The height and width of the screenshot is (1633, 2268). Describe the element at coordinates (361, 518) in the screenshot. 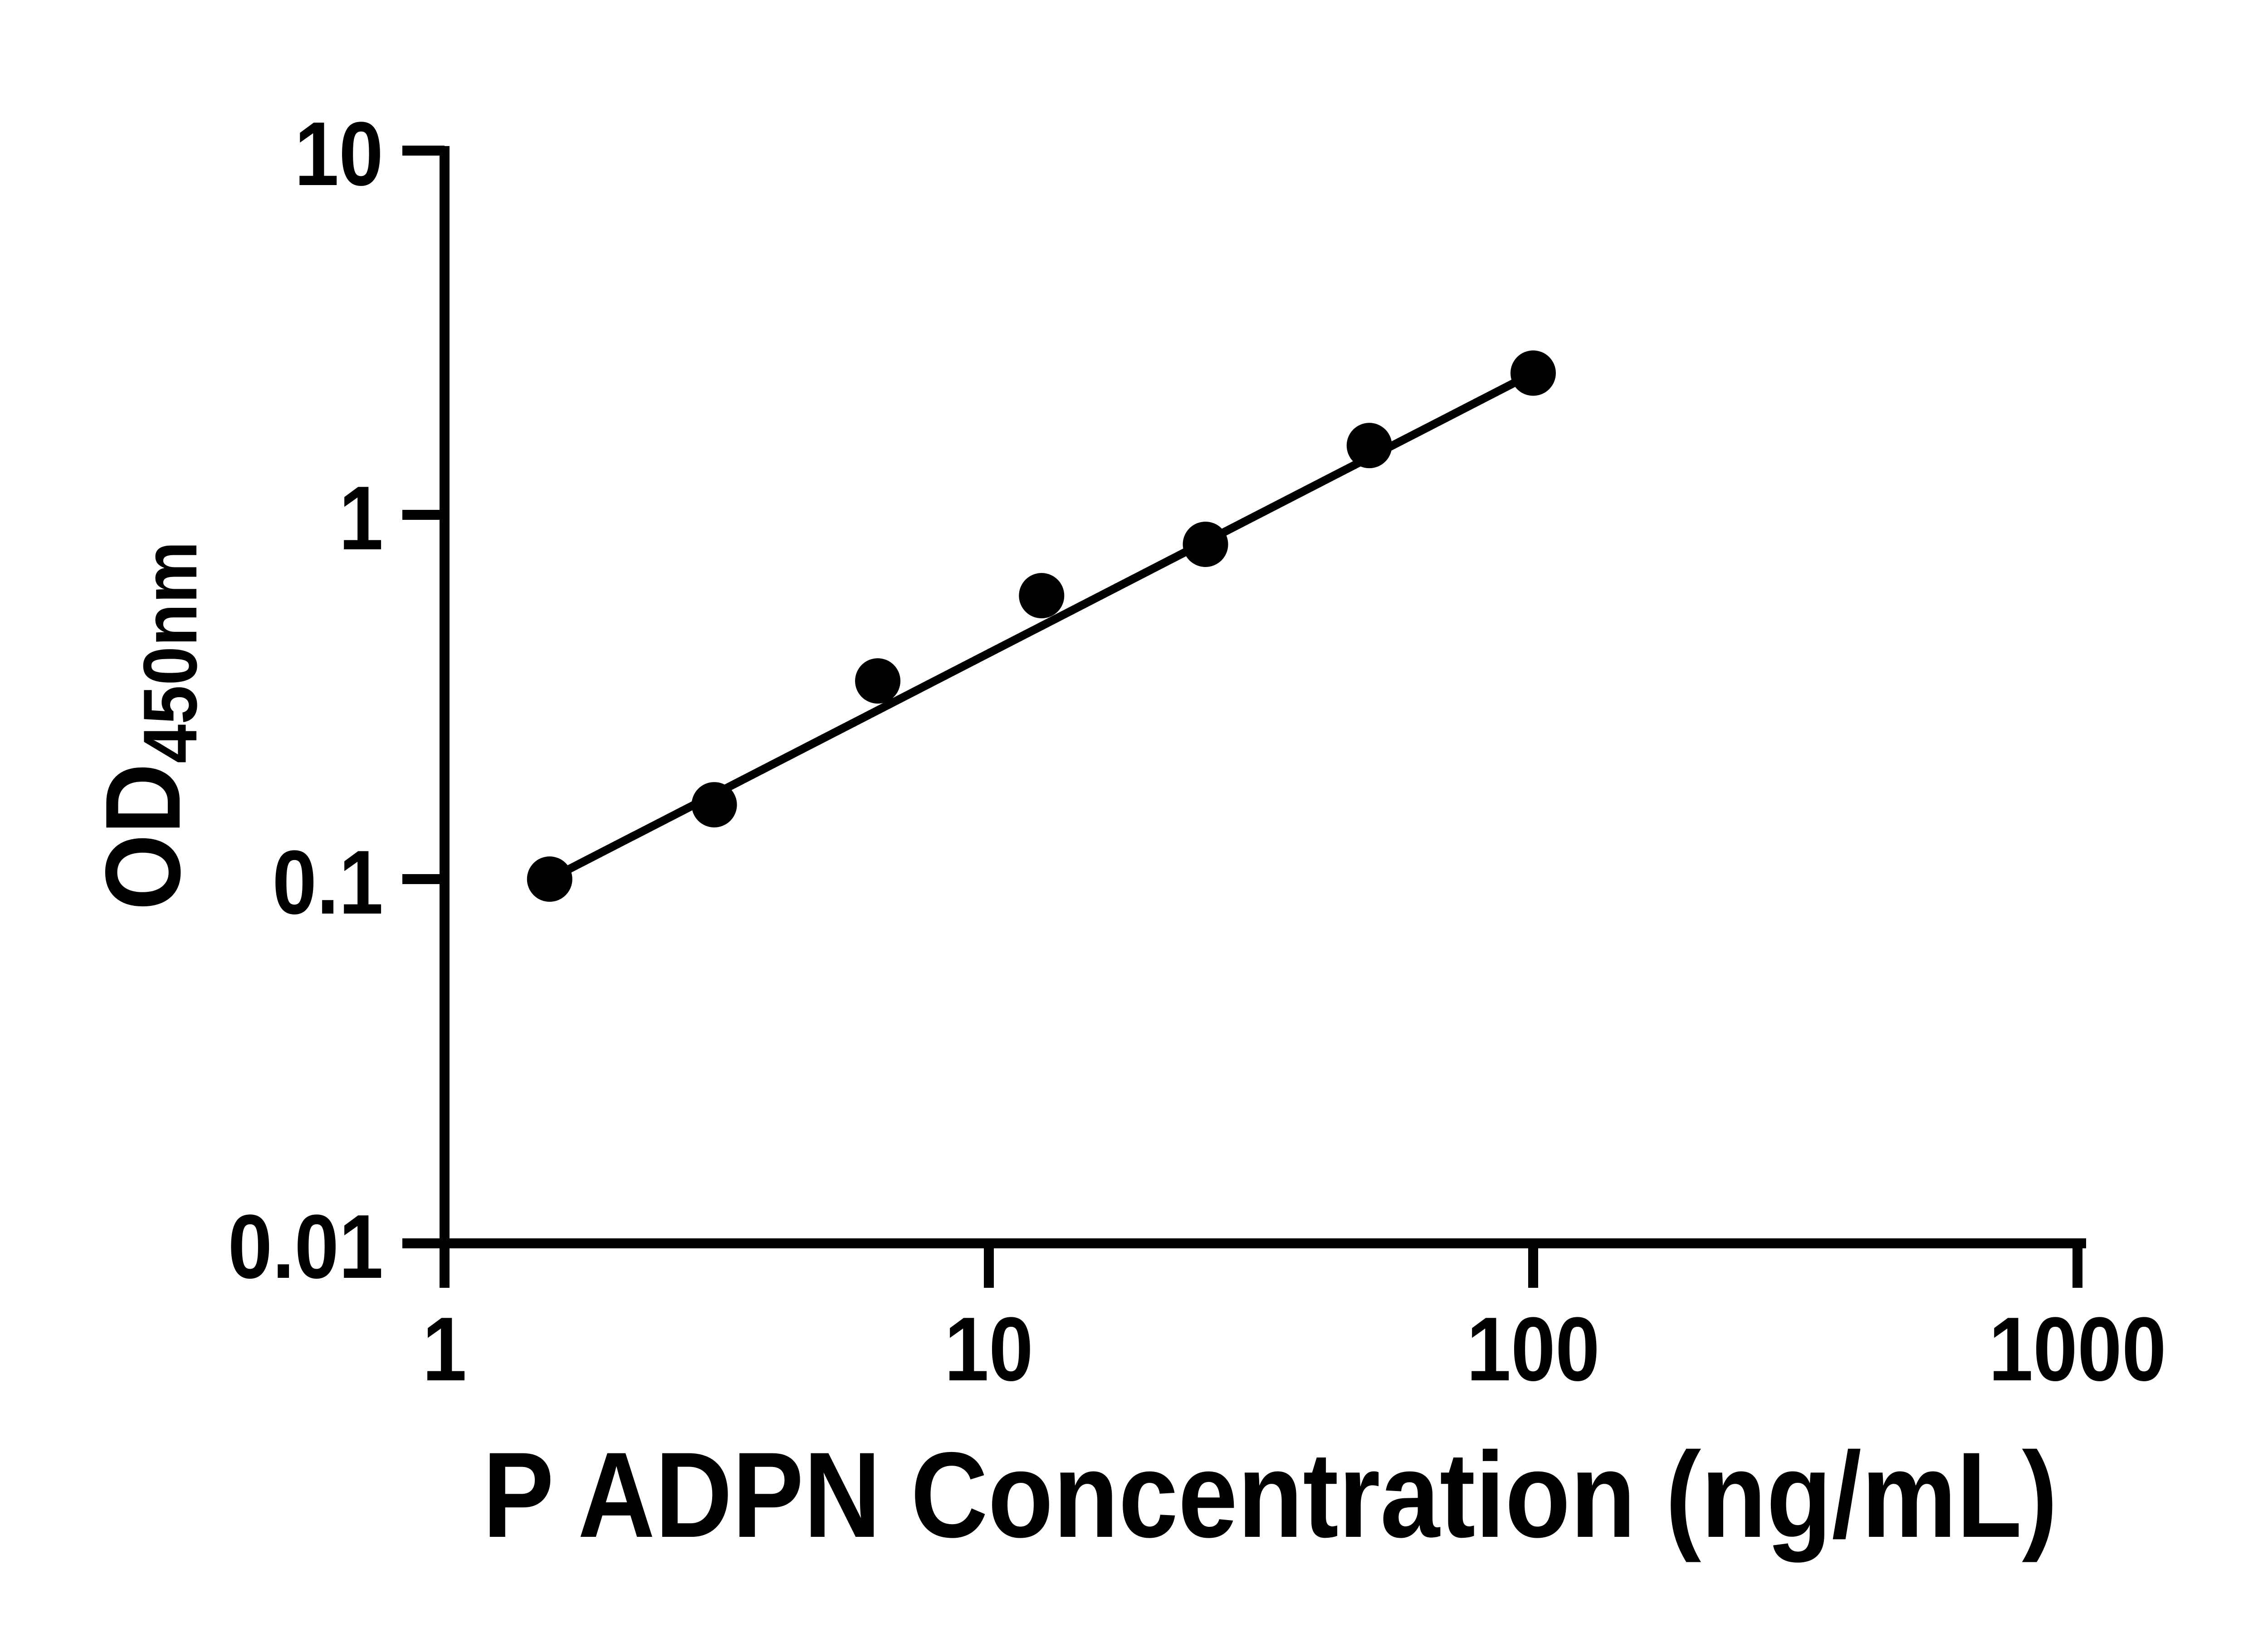

I see `y-tick-label-1: 1` at that location.